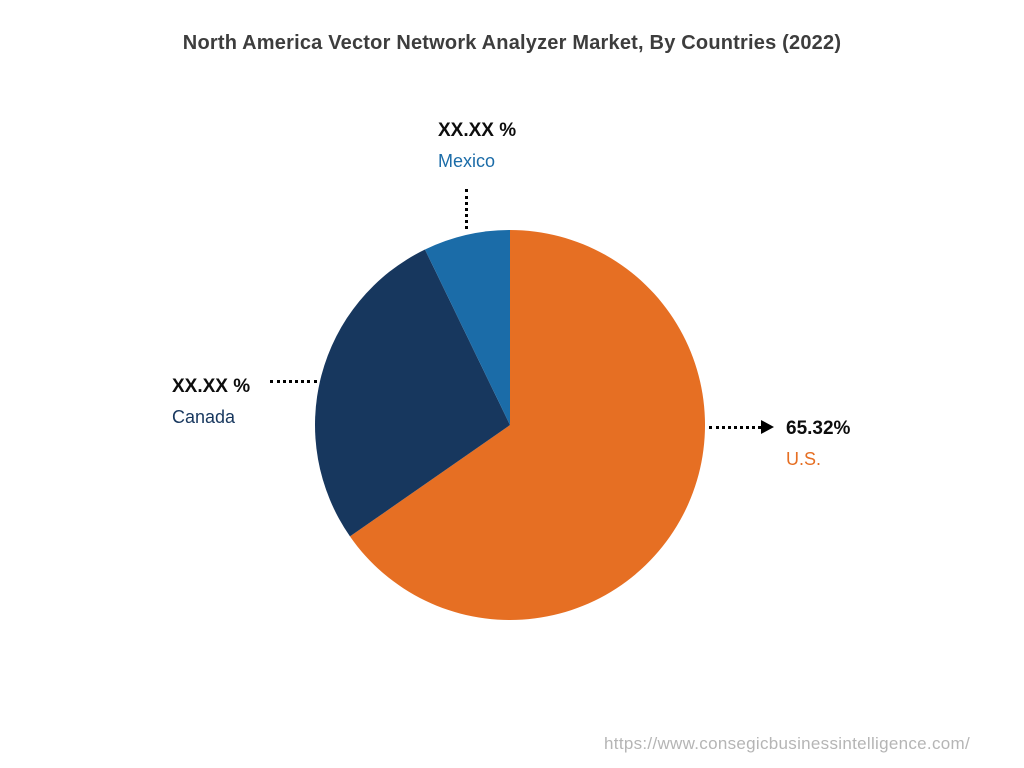 This screenshot has height=768, width=1024. Describe the element at coordinates (211, 386) in the screenshot. I see `slice-value-canada: XX.XX %` at that location.